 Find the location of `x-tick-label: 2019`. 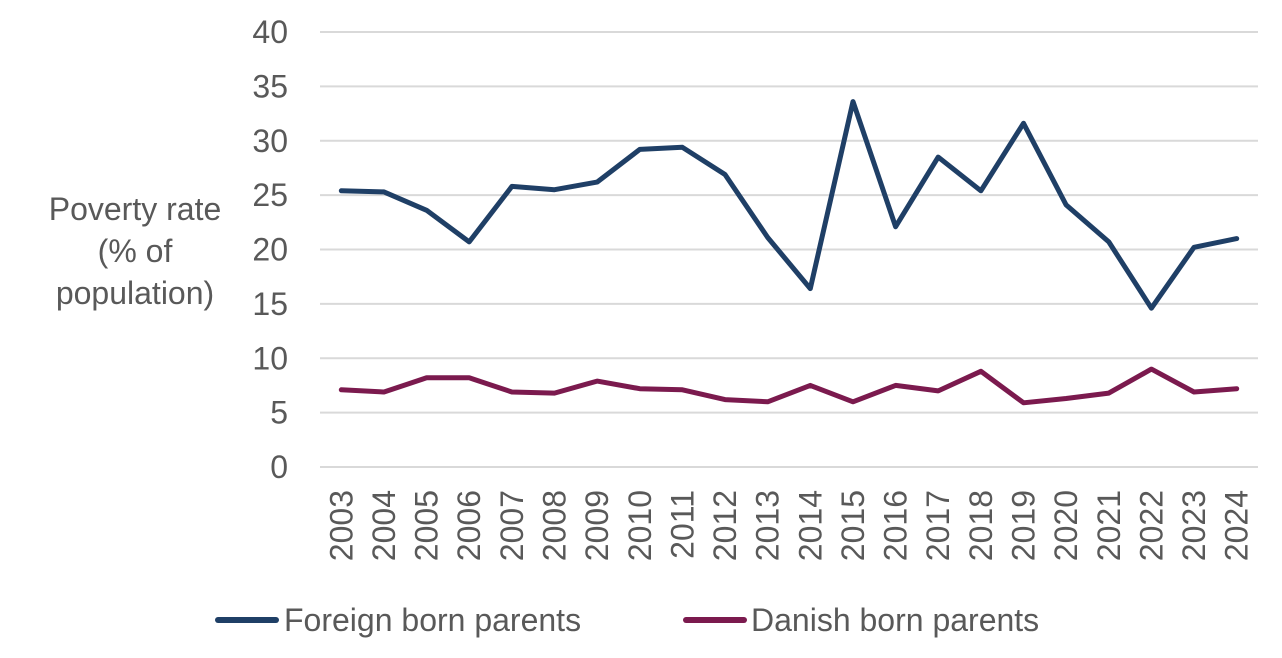

x-tick-label: 2019 is located at coordinates (1024, 525).